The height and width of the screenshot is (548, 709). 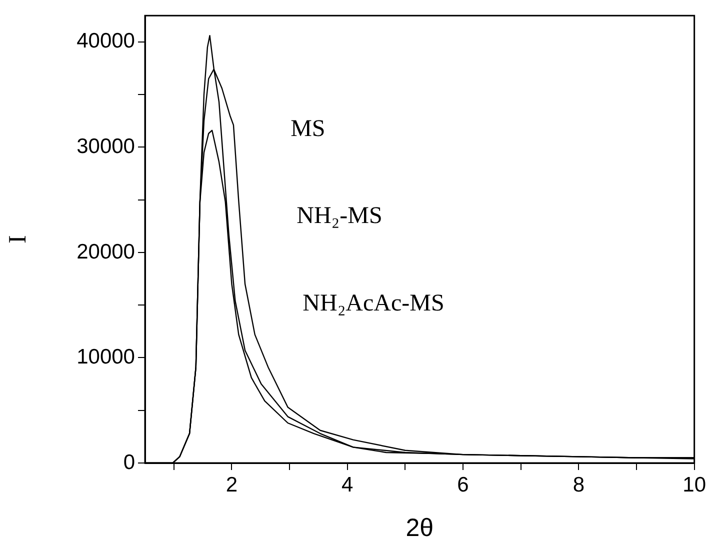 I want to click on y-axis-title: I, so click(x=18, y=239).